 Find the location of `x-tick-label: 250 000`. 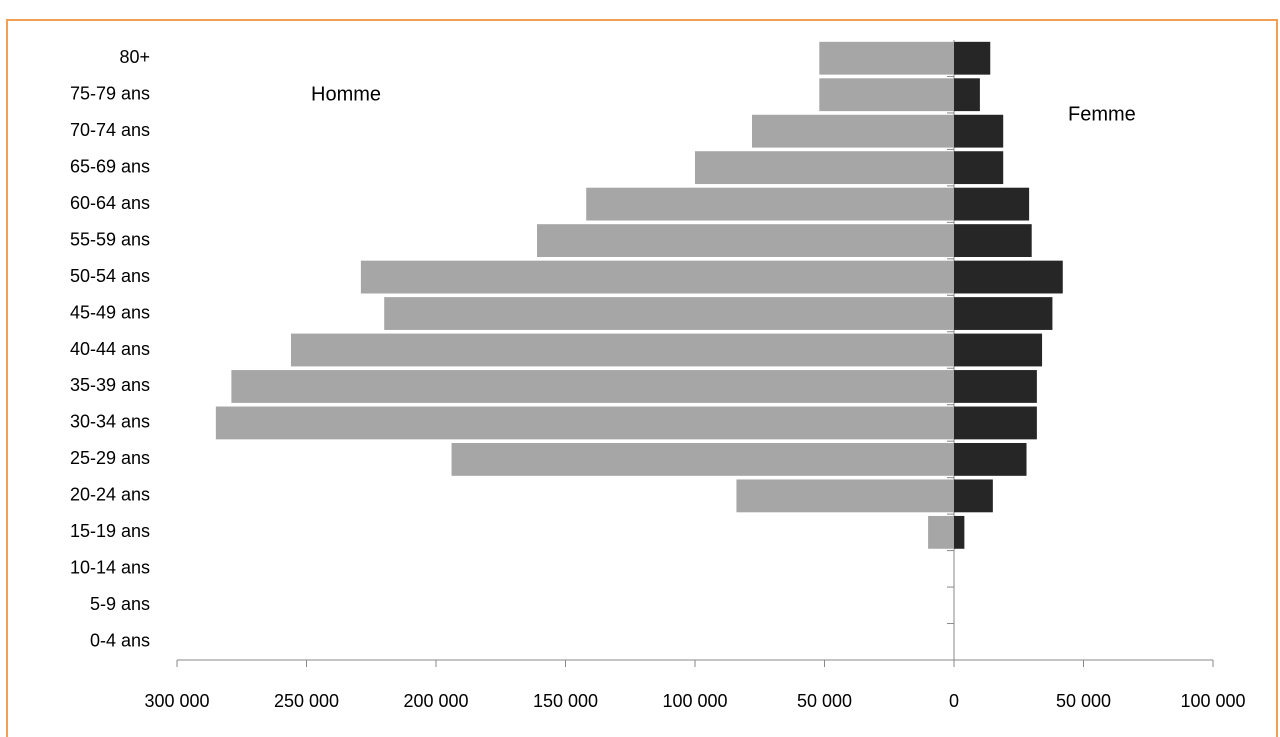

x-tick-label: 250 000 is located at coordinates (306, 701).